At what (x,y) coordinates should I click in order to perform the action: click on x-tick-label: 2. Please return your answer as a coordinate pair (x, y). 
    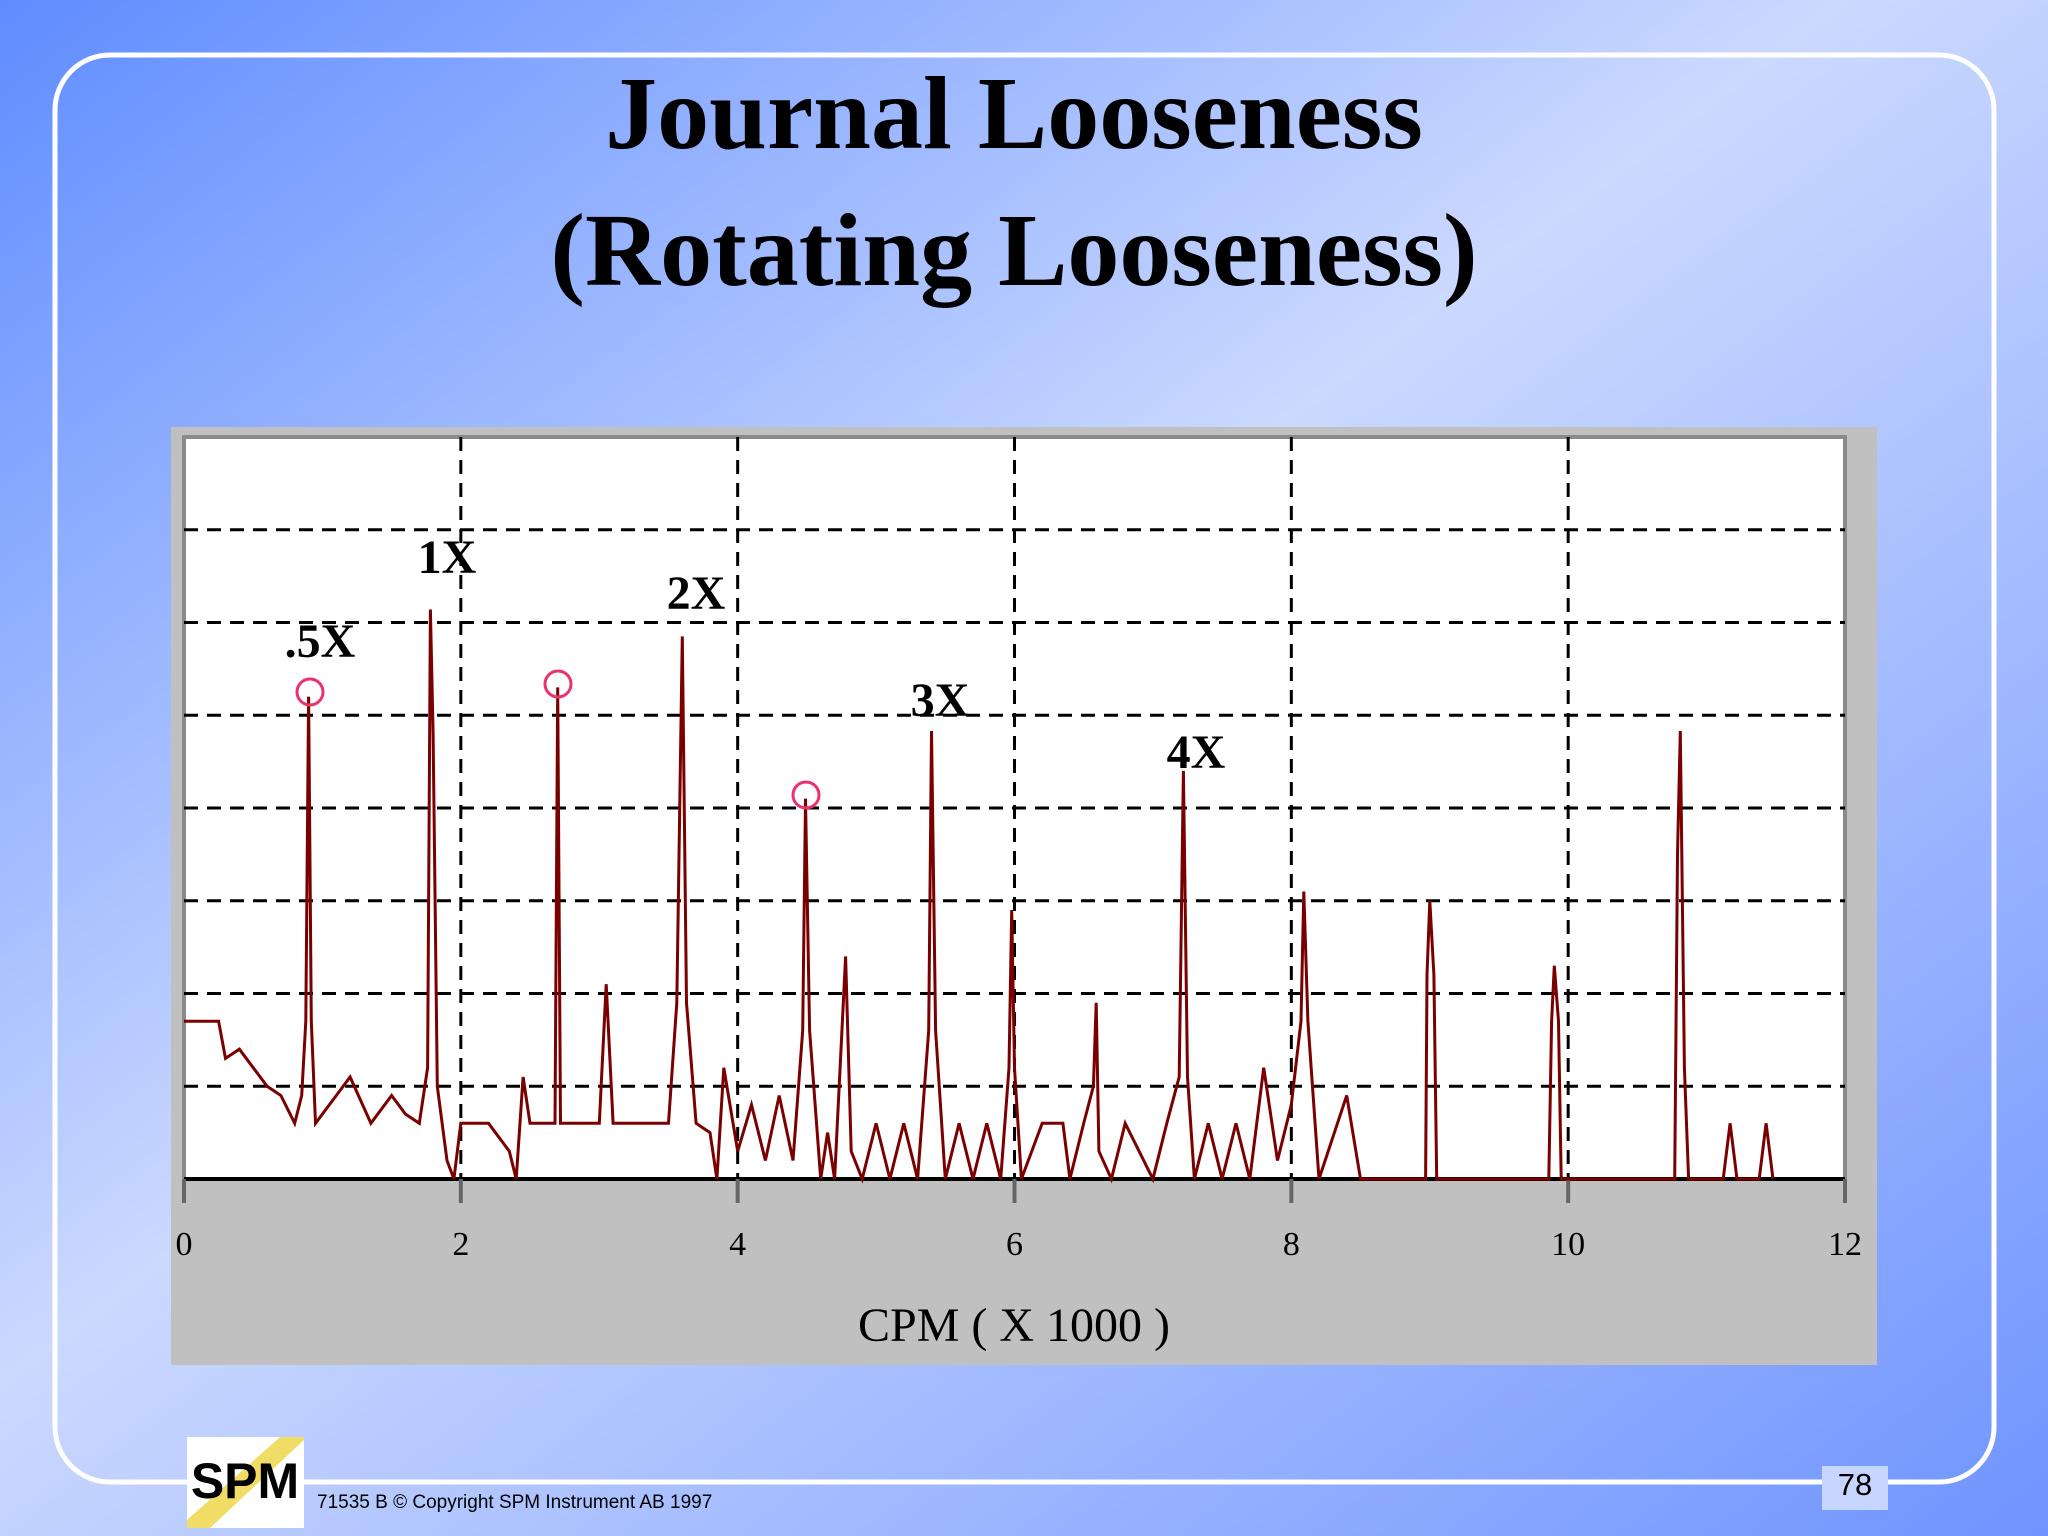
    Looking at the image, I should click on (460, 1244).